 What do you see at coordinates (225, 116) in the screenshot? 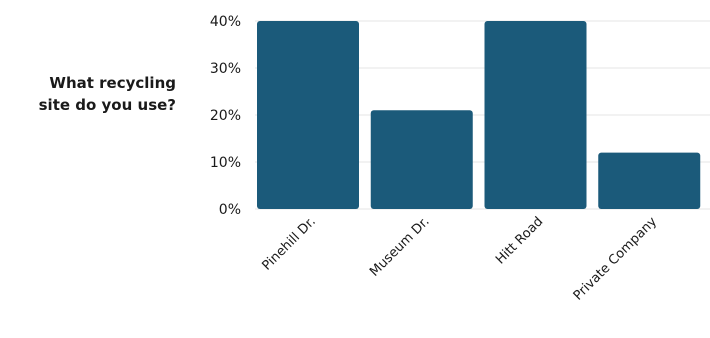
I see `y-tick-label: 20%` at bounding box center [225, 116].